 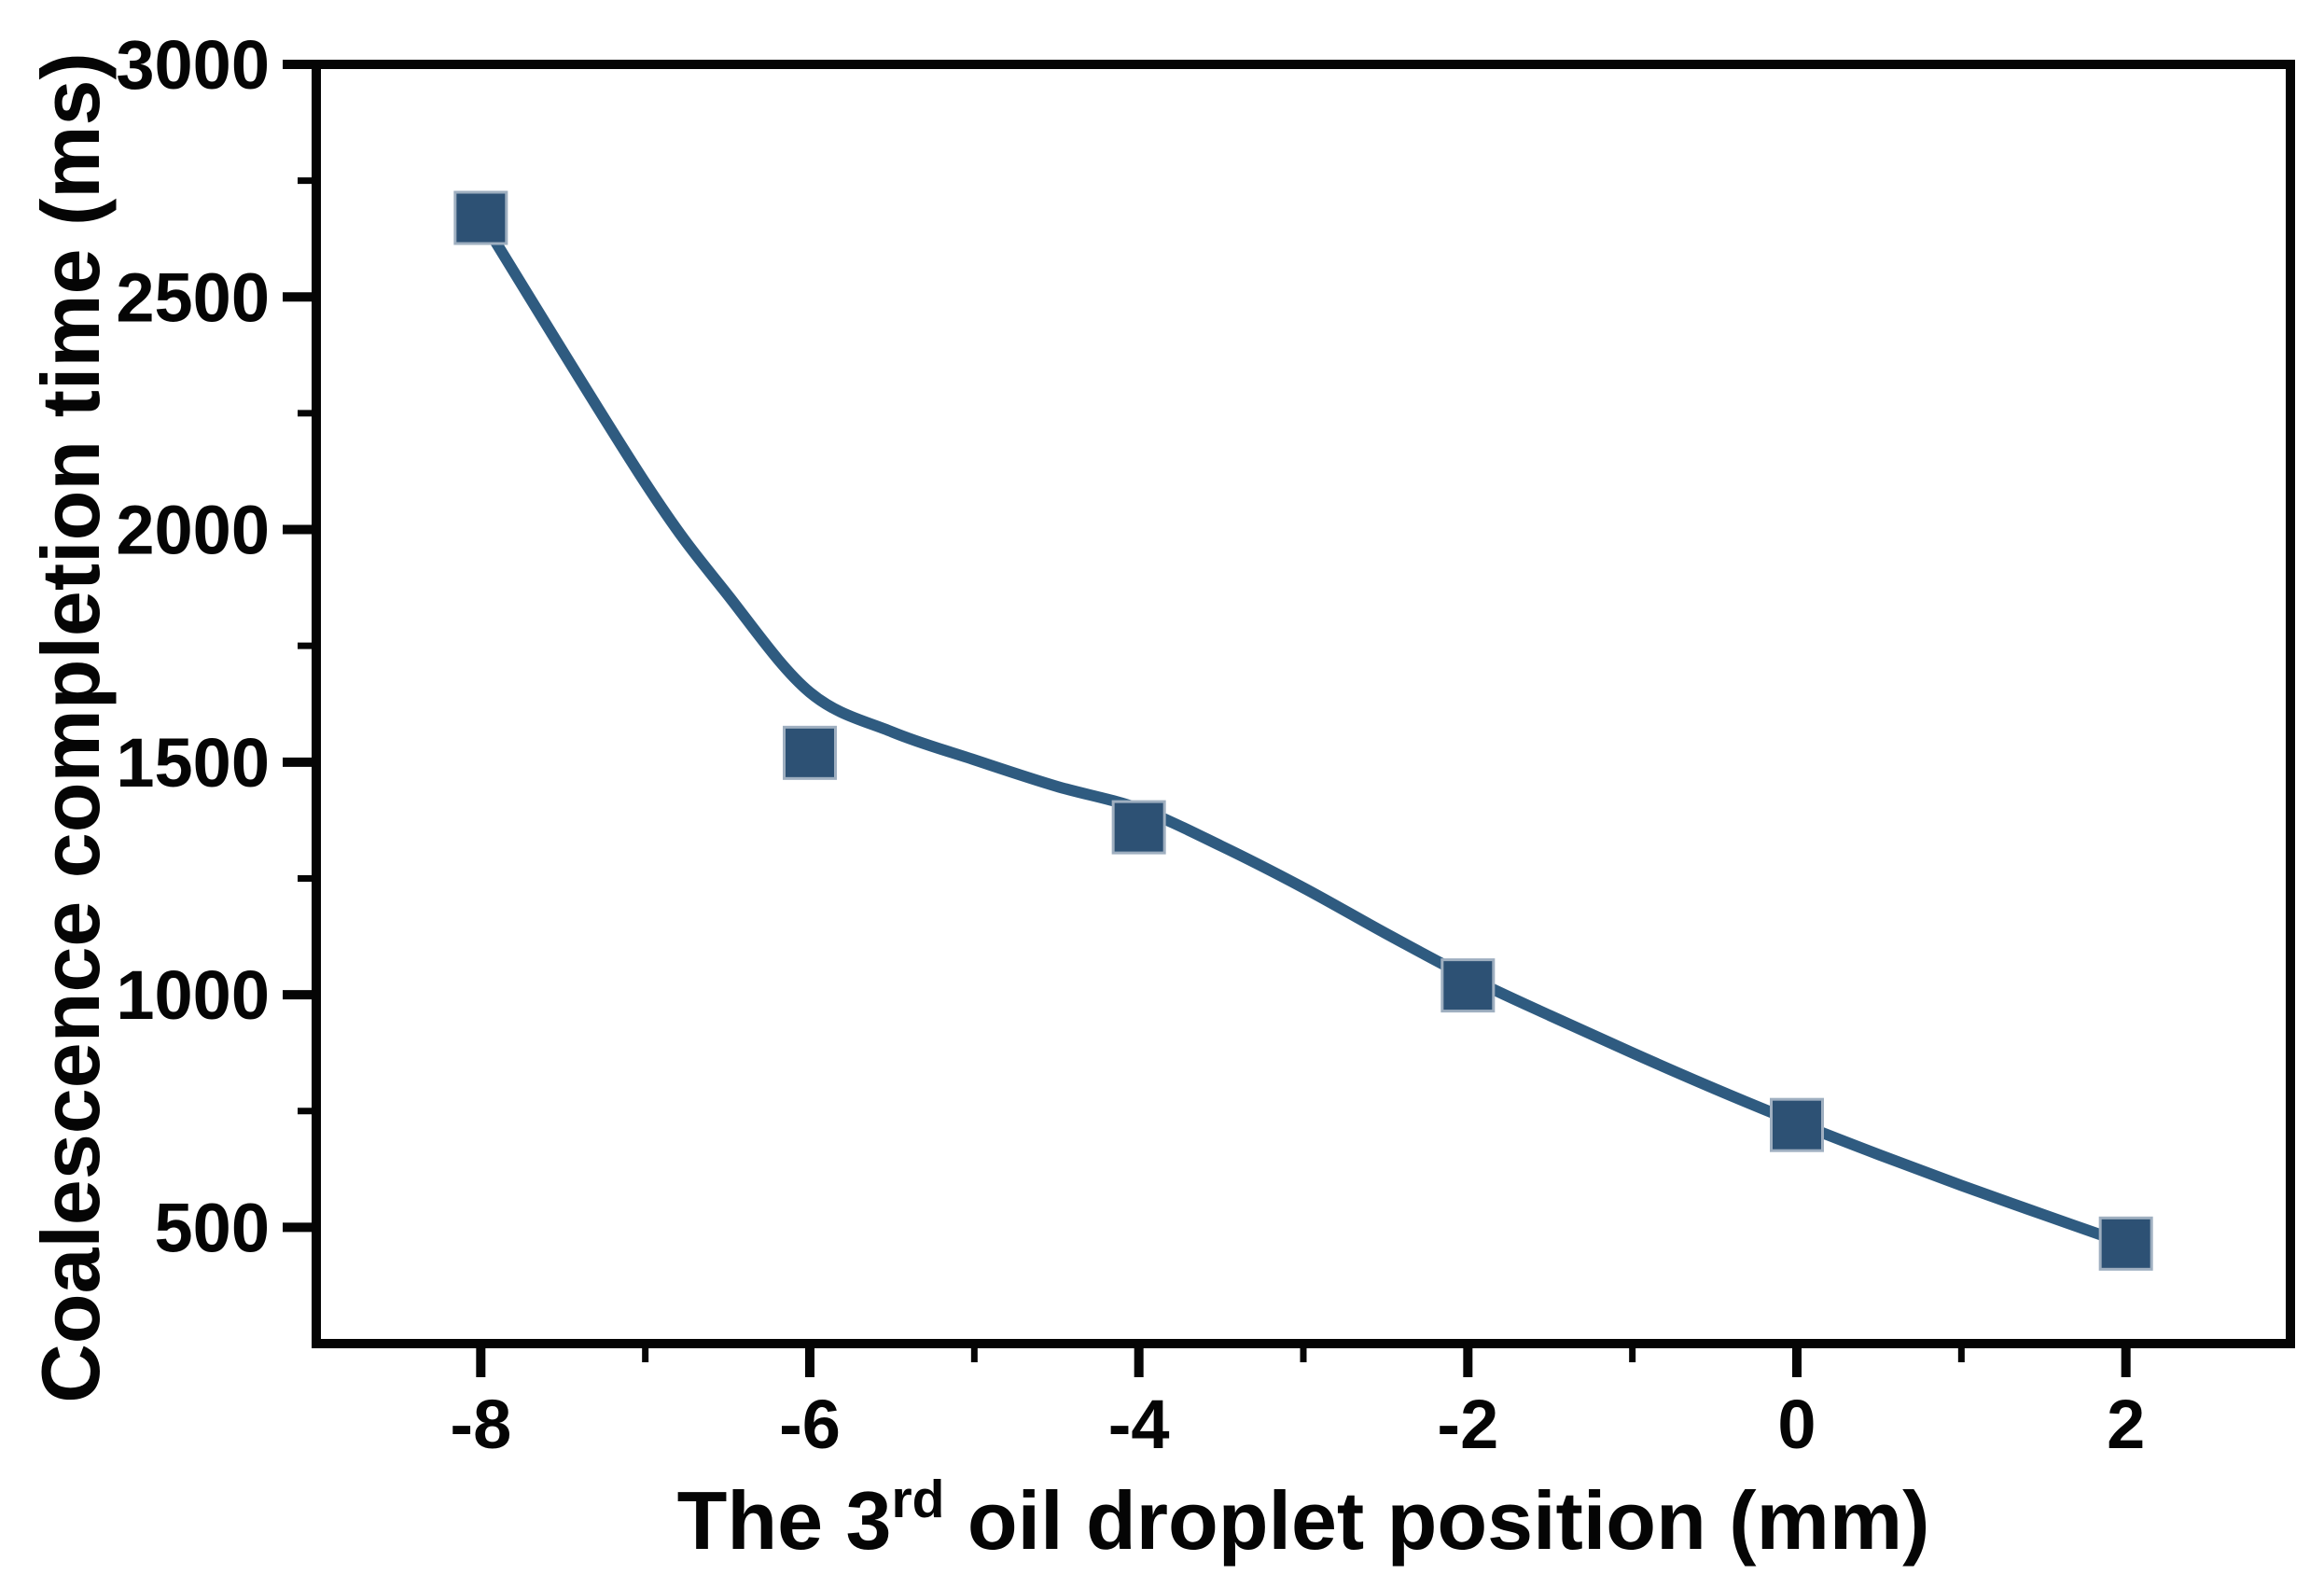 What do you see at coordinates (1139, 1424) in the screenshot?
I see `x-tick-label: -4` at bounding box center [1139, 1424].